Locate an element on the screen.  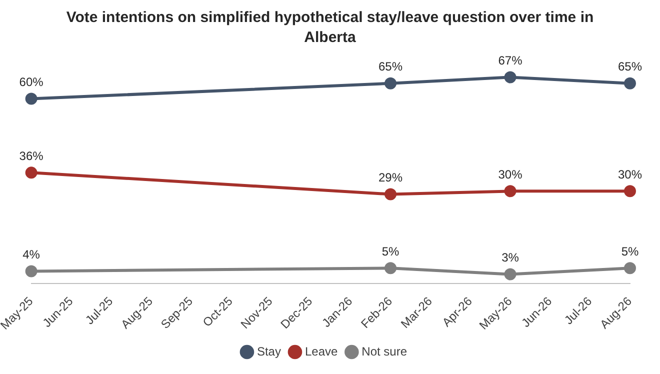
data-label: 4% is located at coordinates (31, 255).